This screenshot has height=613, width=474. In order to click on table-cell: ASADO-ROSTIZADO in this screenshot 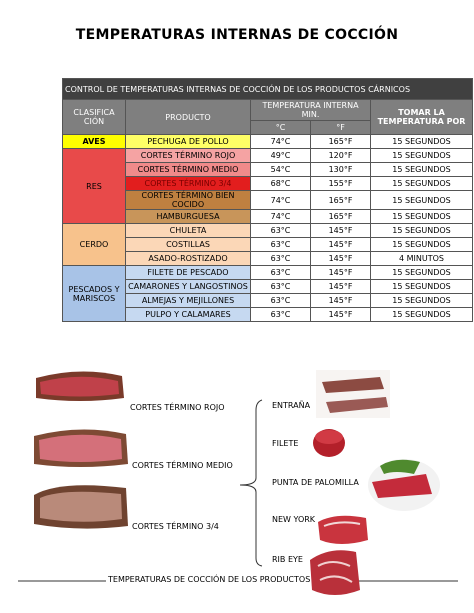, I will do `click(188, 258)`.